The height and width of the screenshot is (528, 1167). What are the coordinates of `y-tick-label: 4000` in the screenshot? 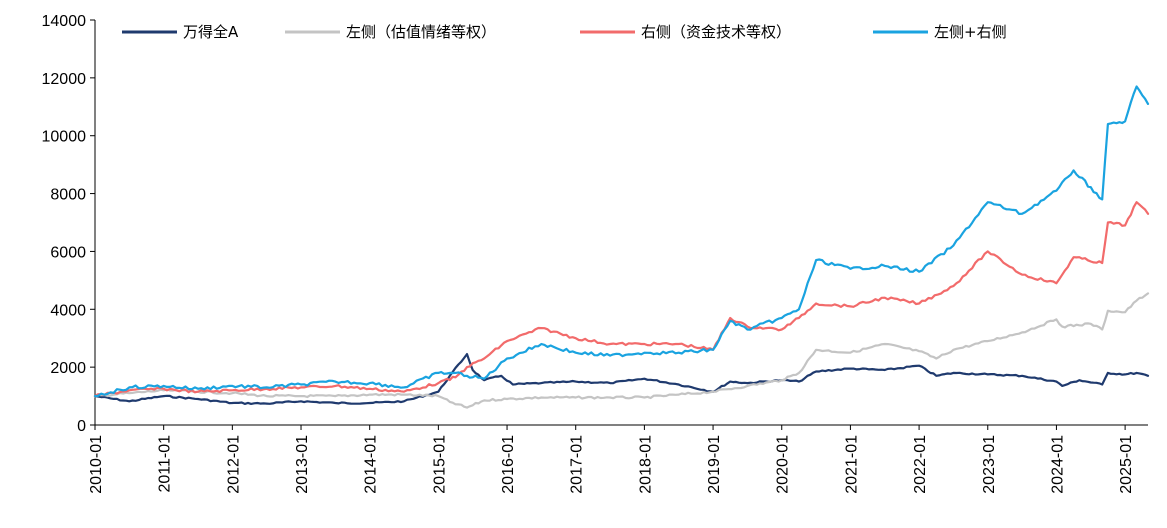 It's located at (68, 310).